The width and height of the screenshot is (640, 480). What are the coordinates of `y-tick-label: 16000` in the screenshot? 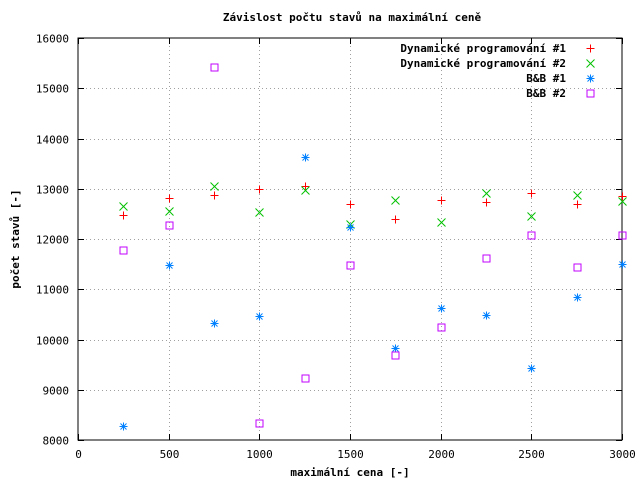 It's located at (52, 39).